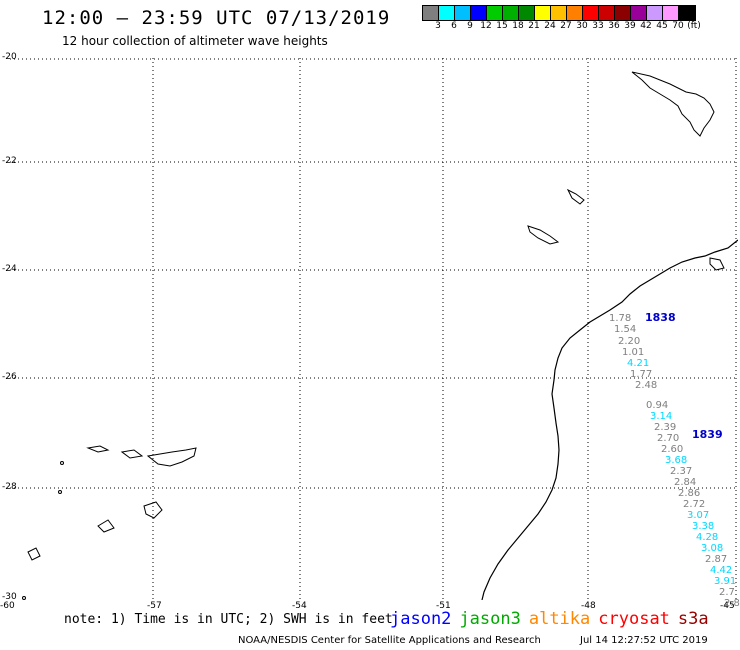 The height and width of the screenshot is (650, 740). What do you see at coordinates (518, 26) in the screenshot?
I see `colorbar-label: 18` at bounding box center [518, 26].